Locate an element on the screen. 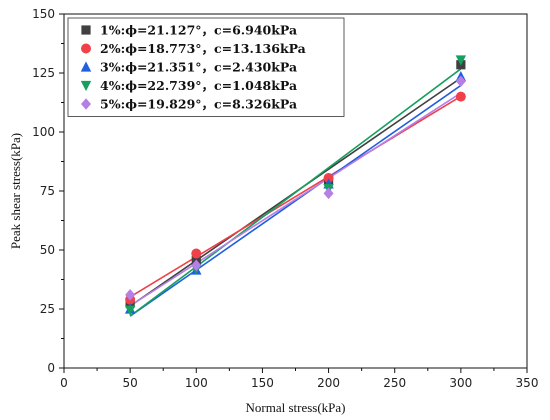 The height and width of the screenshot is (420, 550). x-tick-label: 300 is located at coordinates (460, 383).